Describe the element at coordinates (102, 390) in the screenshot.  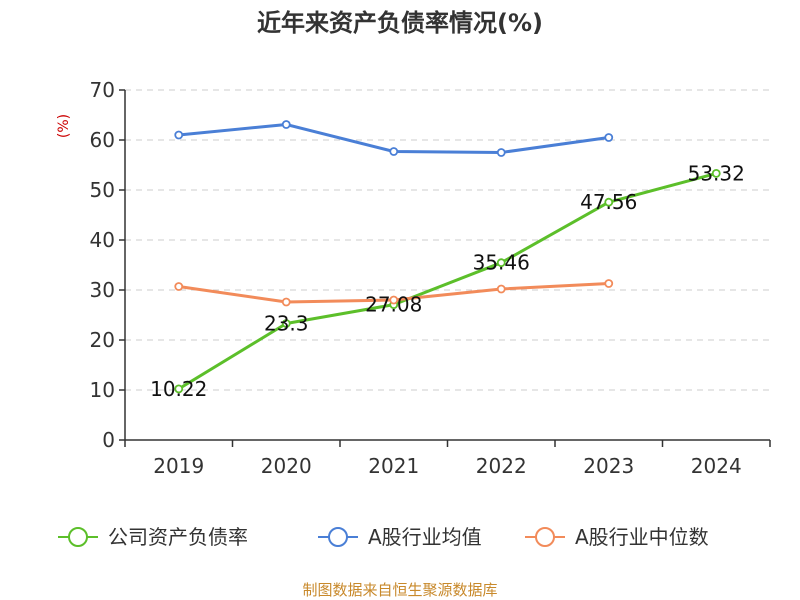
I see `y-tick-label: 10` at that location.